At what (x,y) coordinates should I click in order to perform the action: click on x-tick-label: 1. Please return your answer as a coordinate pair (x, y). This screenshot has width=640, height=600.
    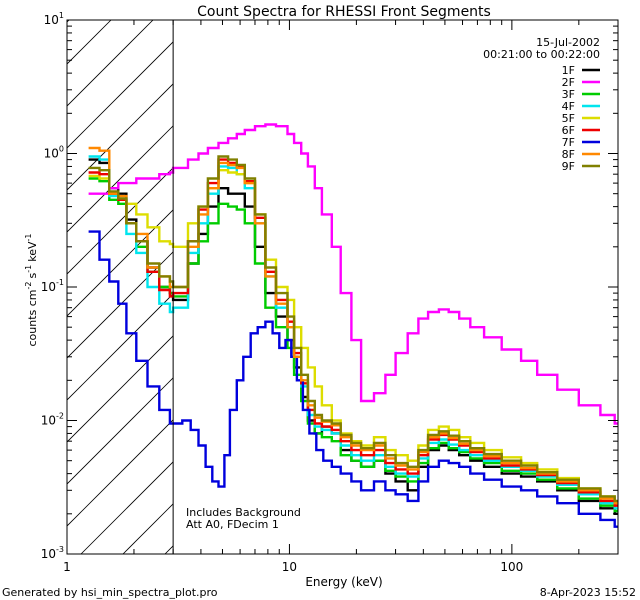
    Looking at the image, I should click on (67, 567).